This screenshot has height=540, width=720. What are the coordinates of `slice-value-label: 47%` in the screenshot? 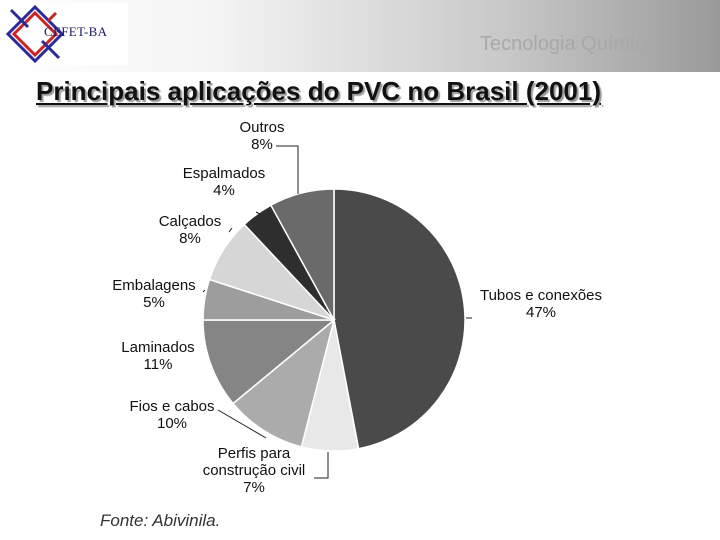 It's located at (541, 312).